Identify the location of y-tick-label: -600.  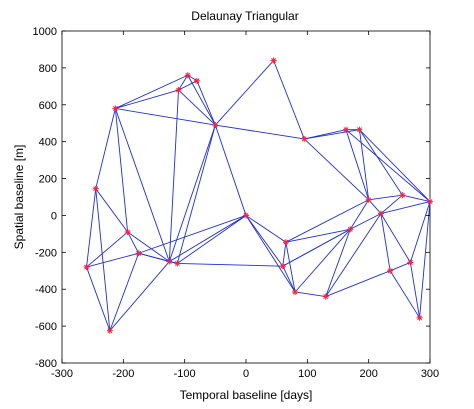
(46, 327).